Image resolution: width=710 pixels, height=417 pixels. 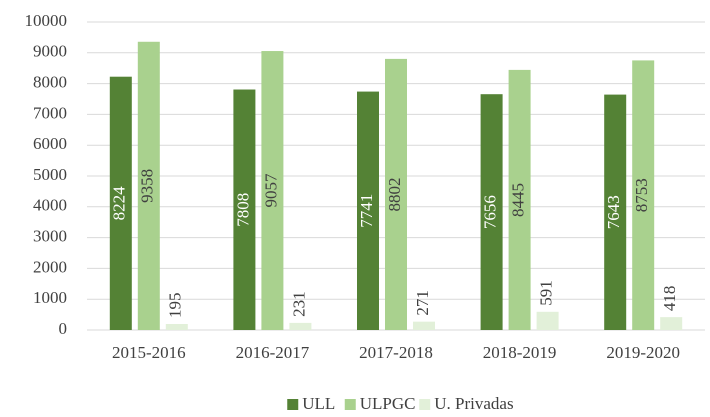 What do you see at coordinates (50, 236) in the screenshot?
I see `y-tick-label: 3000` at bounding box center [50, 236].